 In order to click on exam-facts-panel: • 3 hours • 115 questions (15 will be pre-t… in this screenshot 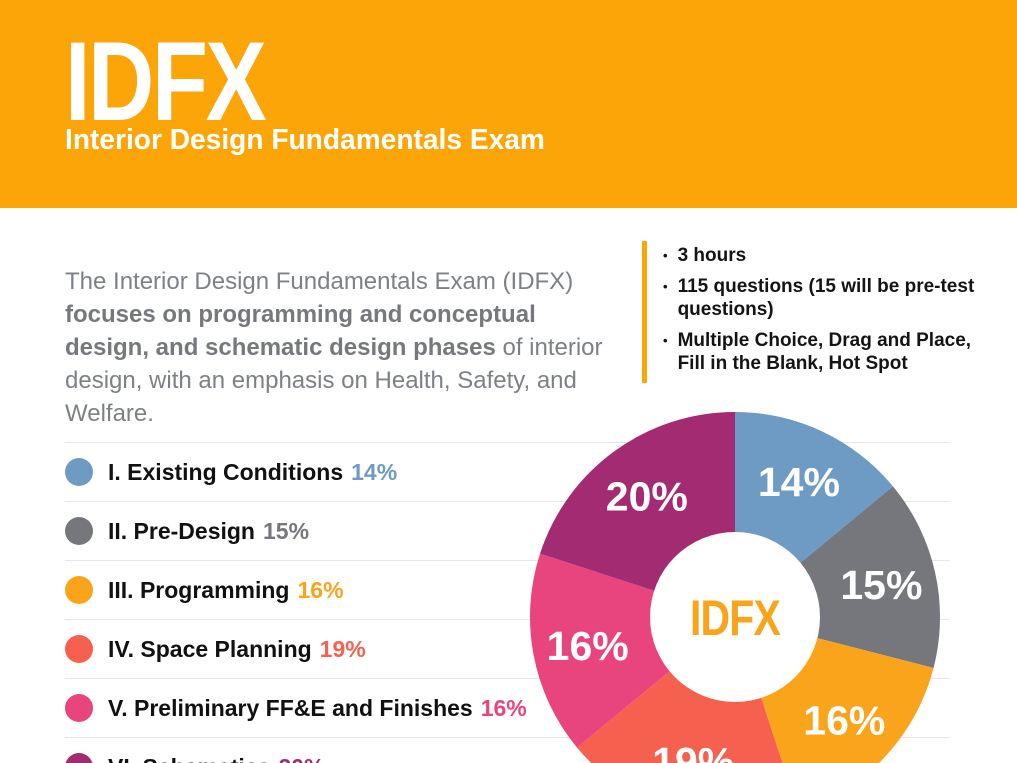, I will do `click(822, 313)`.